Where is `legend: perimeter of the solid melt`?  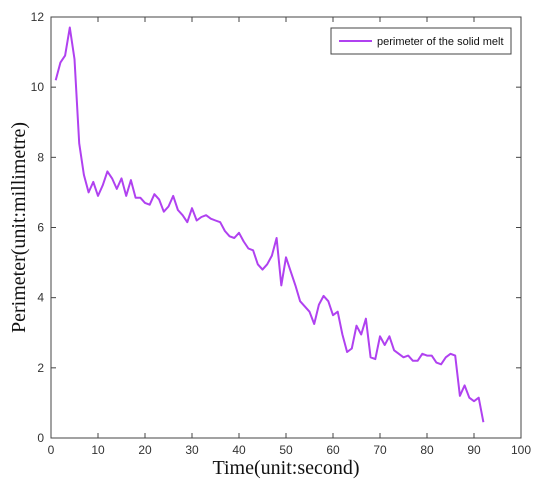
legend: perimeter of the solid melt is located at coordinates (421, 41).